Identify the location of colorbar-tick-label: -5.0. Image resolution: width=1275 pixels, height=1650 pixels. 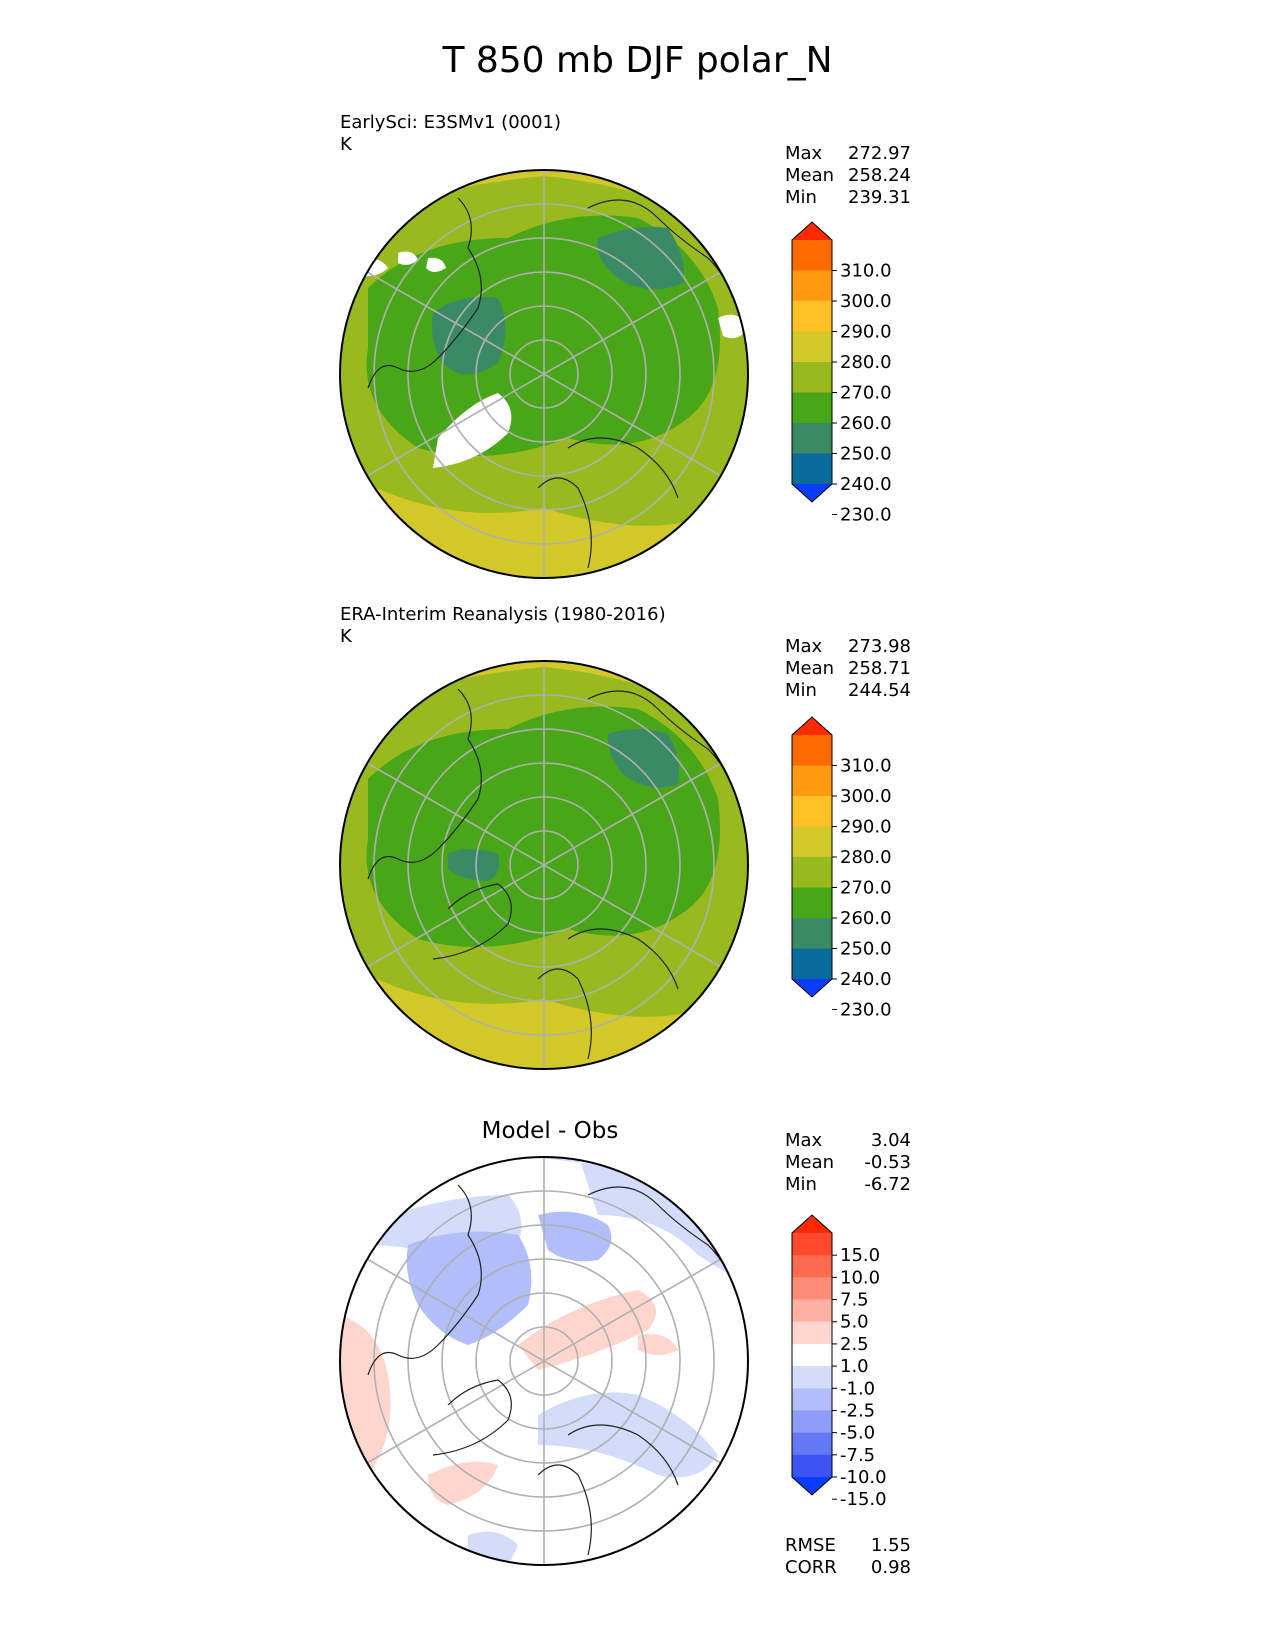
(857, 1433).